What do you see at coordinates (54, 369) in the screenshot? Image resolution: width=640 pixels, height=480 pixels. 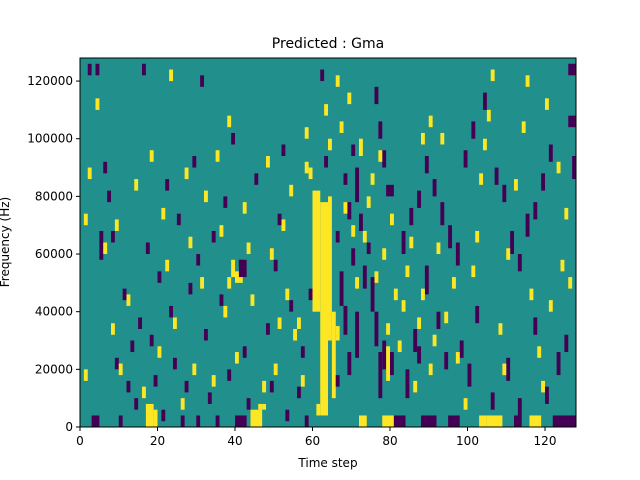 I see `y-tick-label: 20000` at bounding box center [54, 369].